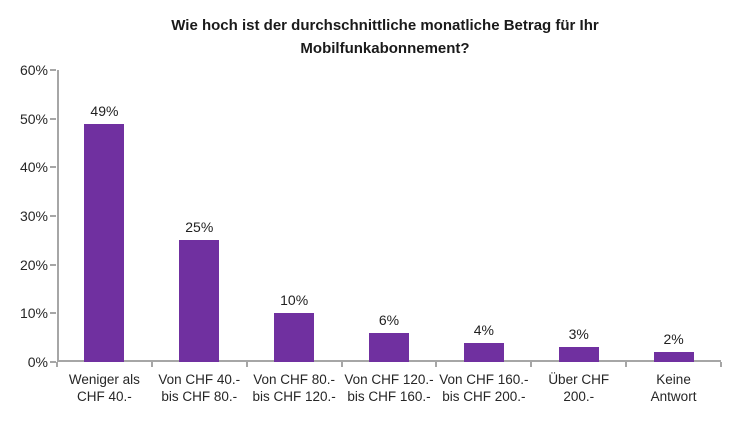  Describe the element at coordinates (389, 319) in the screenshot. I see `bar-value-label: 6%` at that location.